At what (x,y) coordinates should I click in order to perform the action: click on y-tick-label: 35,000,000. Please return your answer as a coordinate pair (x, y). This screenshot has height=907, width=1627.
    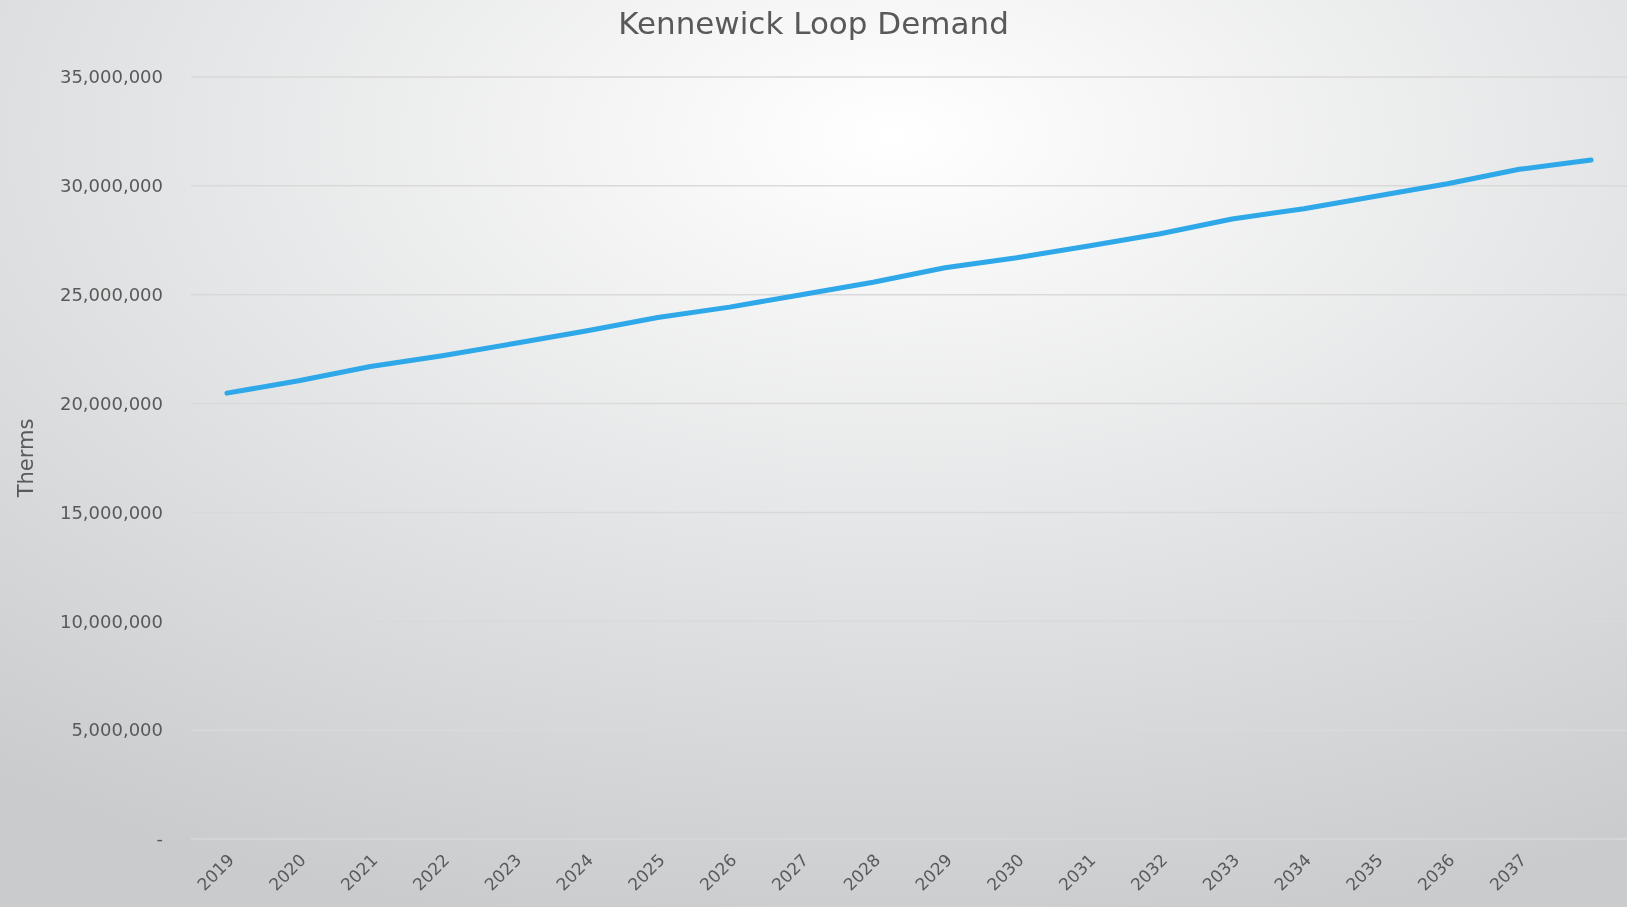
    Looking at the image, I should click on (111, 77).